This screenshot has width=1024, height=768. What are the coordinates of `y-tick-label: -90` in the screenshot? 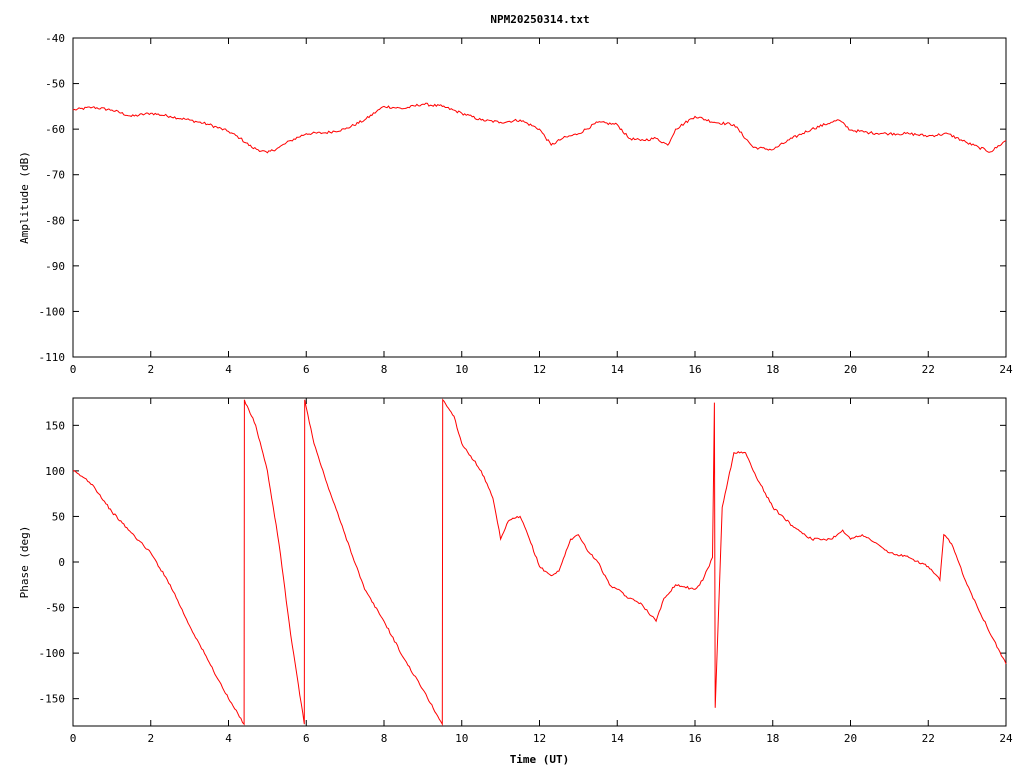 It's located at (55, 266).